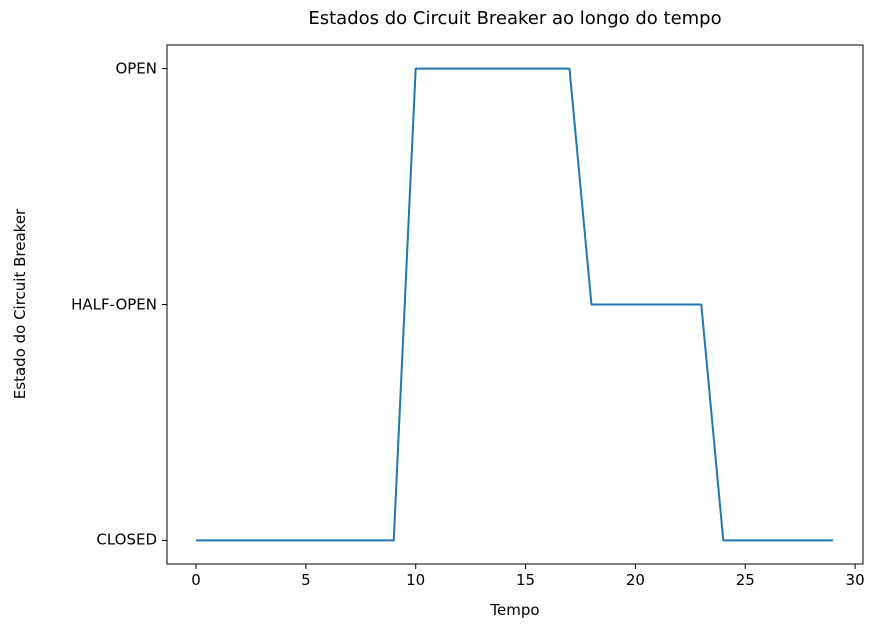 The width and height of the screenshot is (880, 632). I want to click on x-tick-label: 30, so click(855, 580).